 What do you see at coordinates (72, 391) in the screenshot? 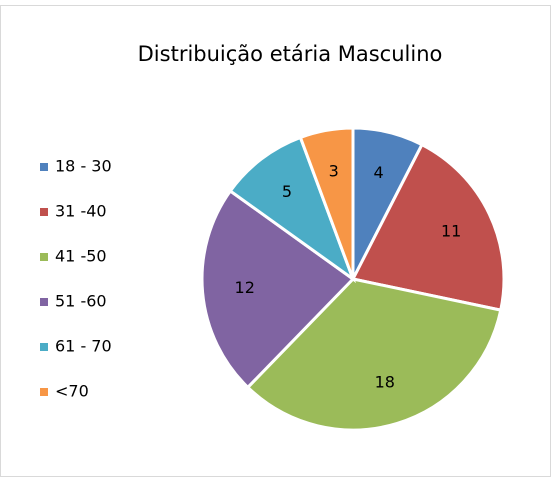
I see `legend-label: <70` at bounding box center [72, 391].